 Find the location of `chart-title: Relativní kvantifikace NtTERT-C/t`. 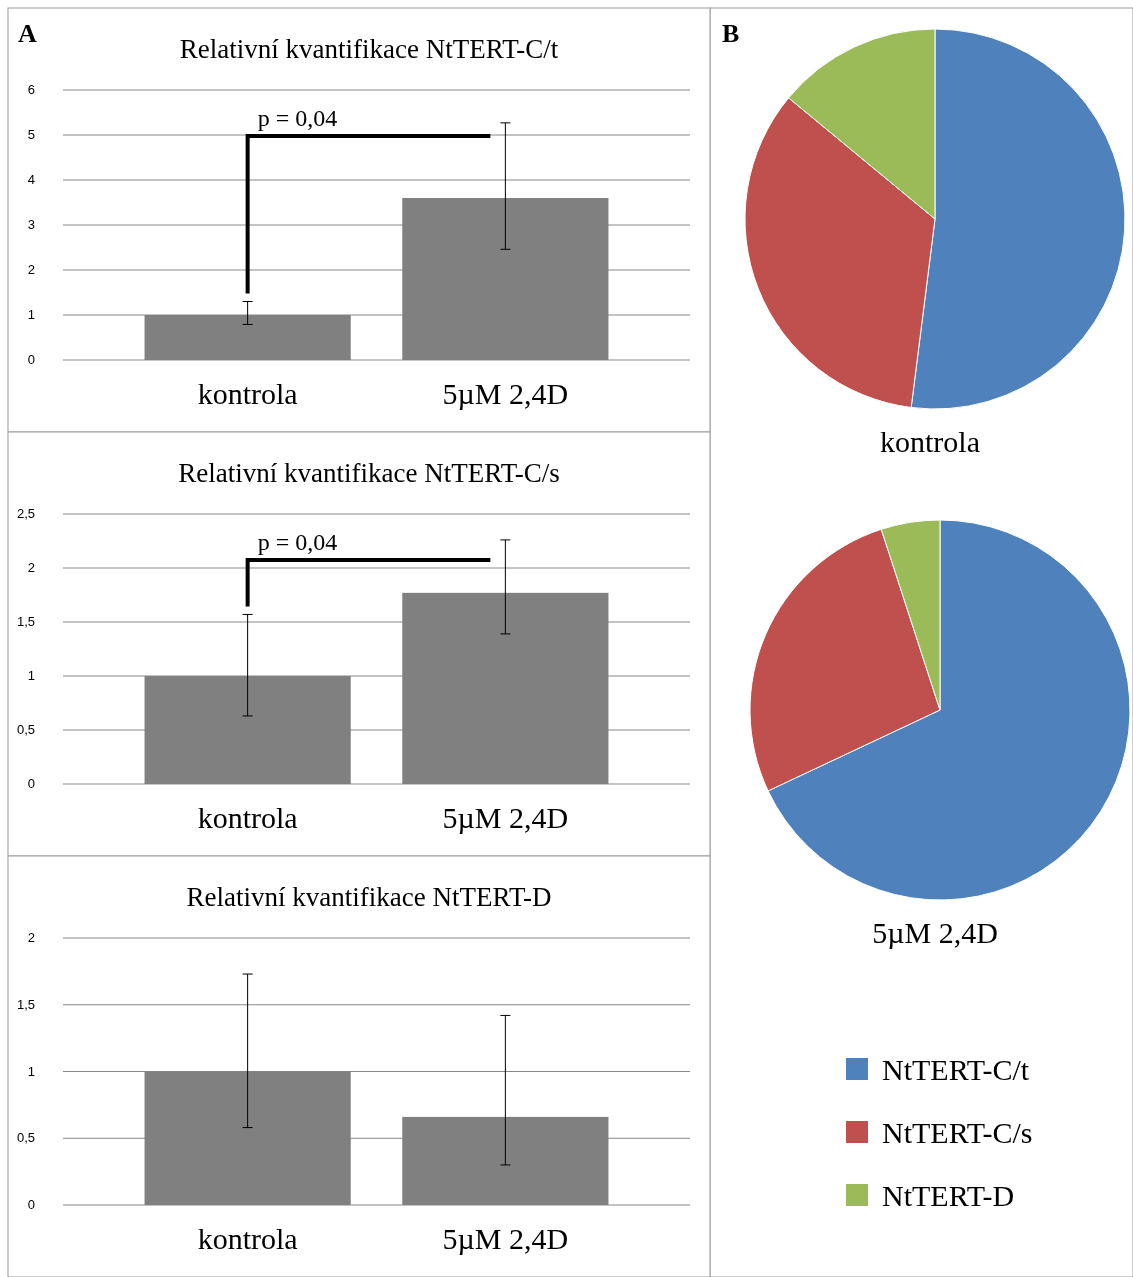

chart-title: Relativní kvantifikace NtTERT-C/t is located at coordinates (369, 49).